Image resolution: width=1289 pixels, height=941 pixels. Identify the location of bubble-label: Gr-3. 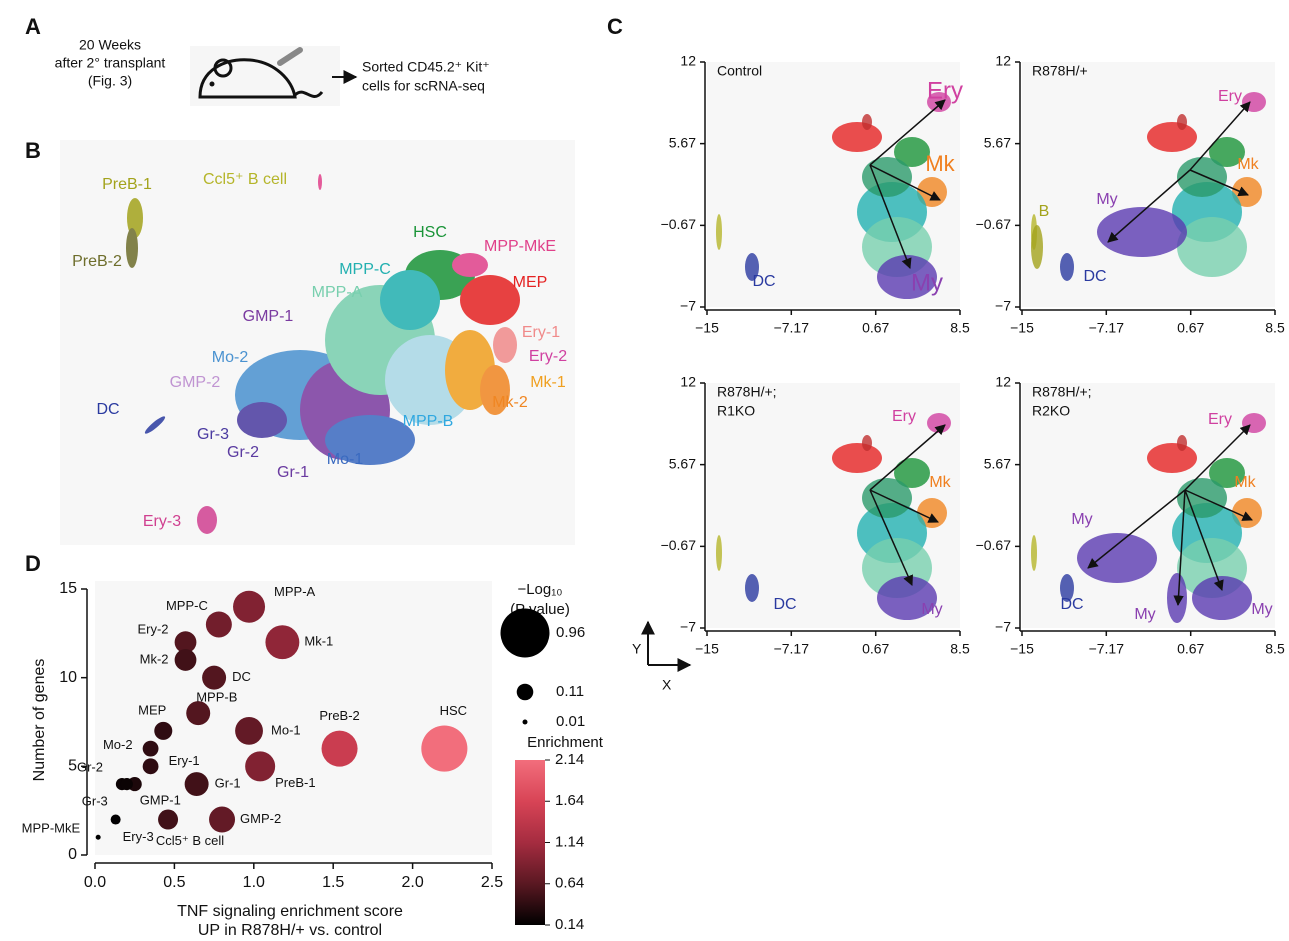
(95, 801).